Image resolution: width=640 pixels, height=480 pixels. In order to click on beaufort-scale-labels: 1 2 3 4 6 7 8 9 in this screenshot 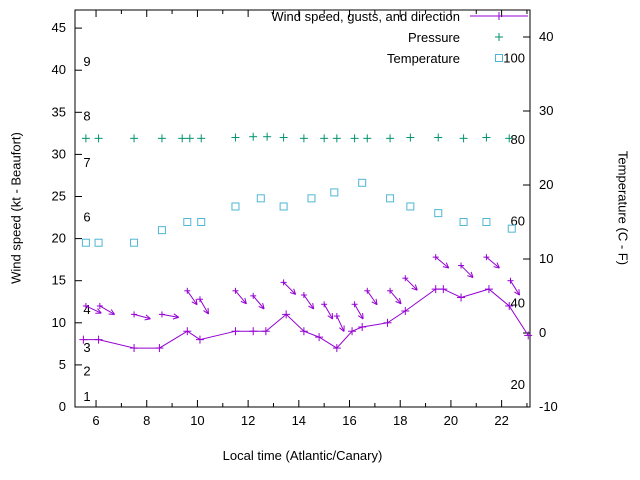, I will do `click(86, 229)`.